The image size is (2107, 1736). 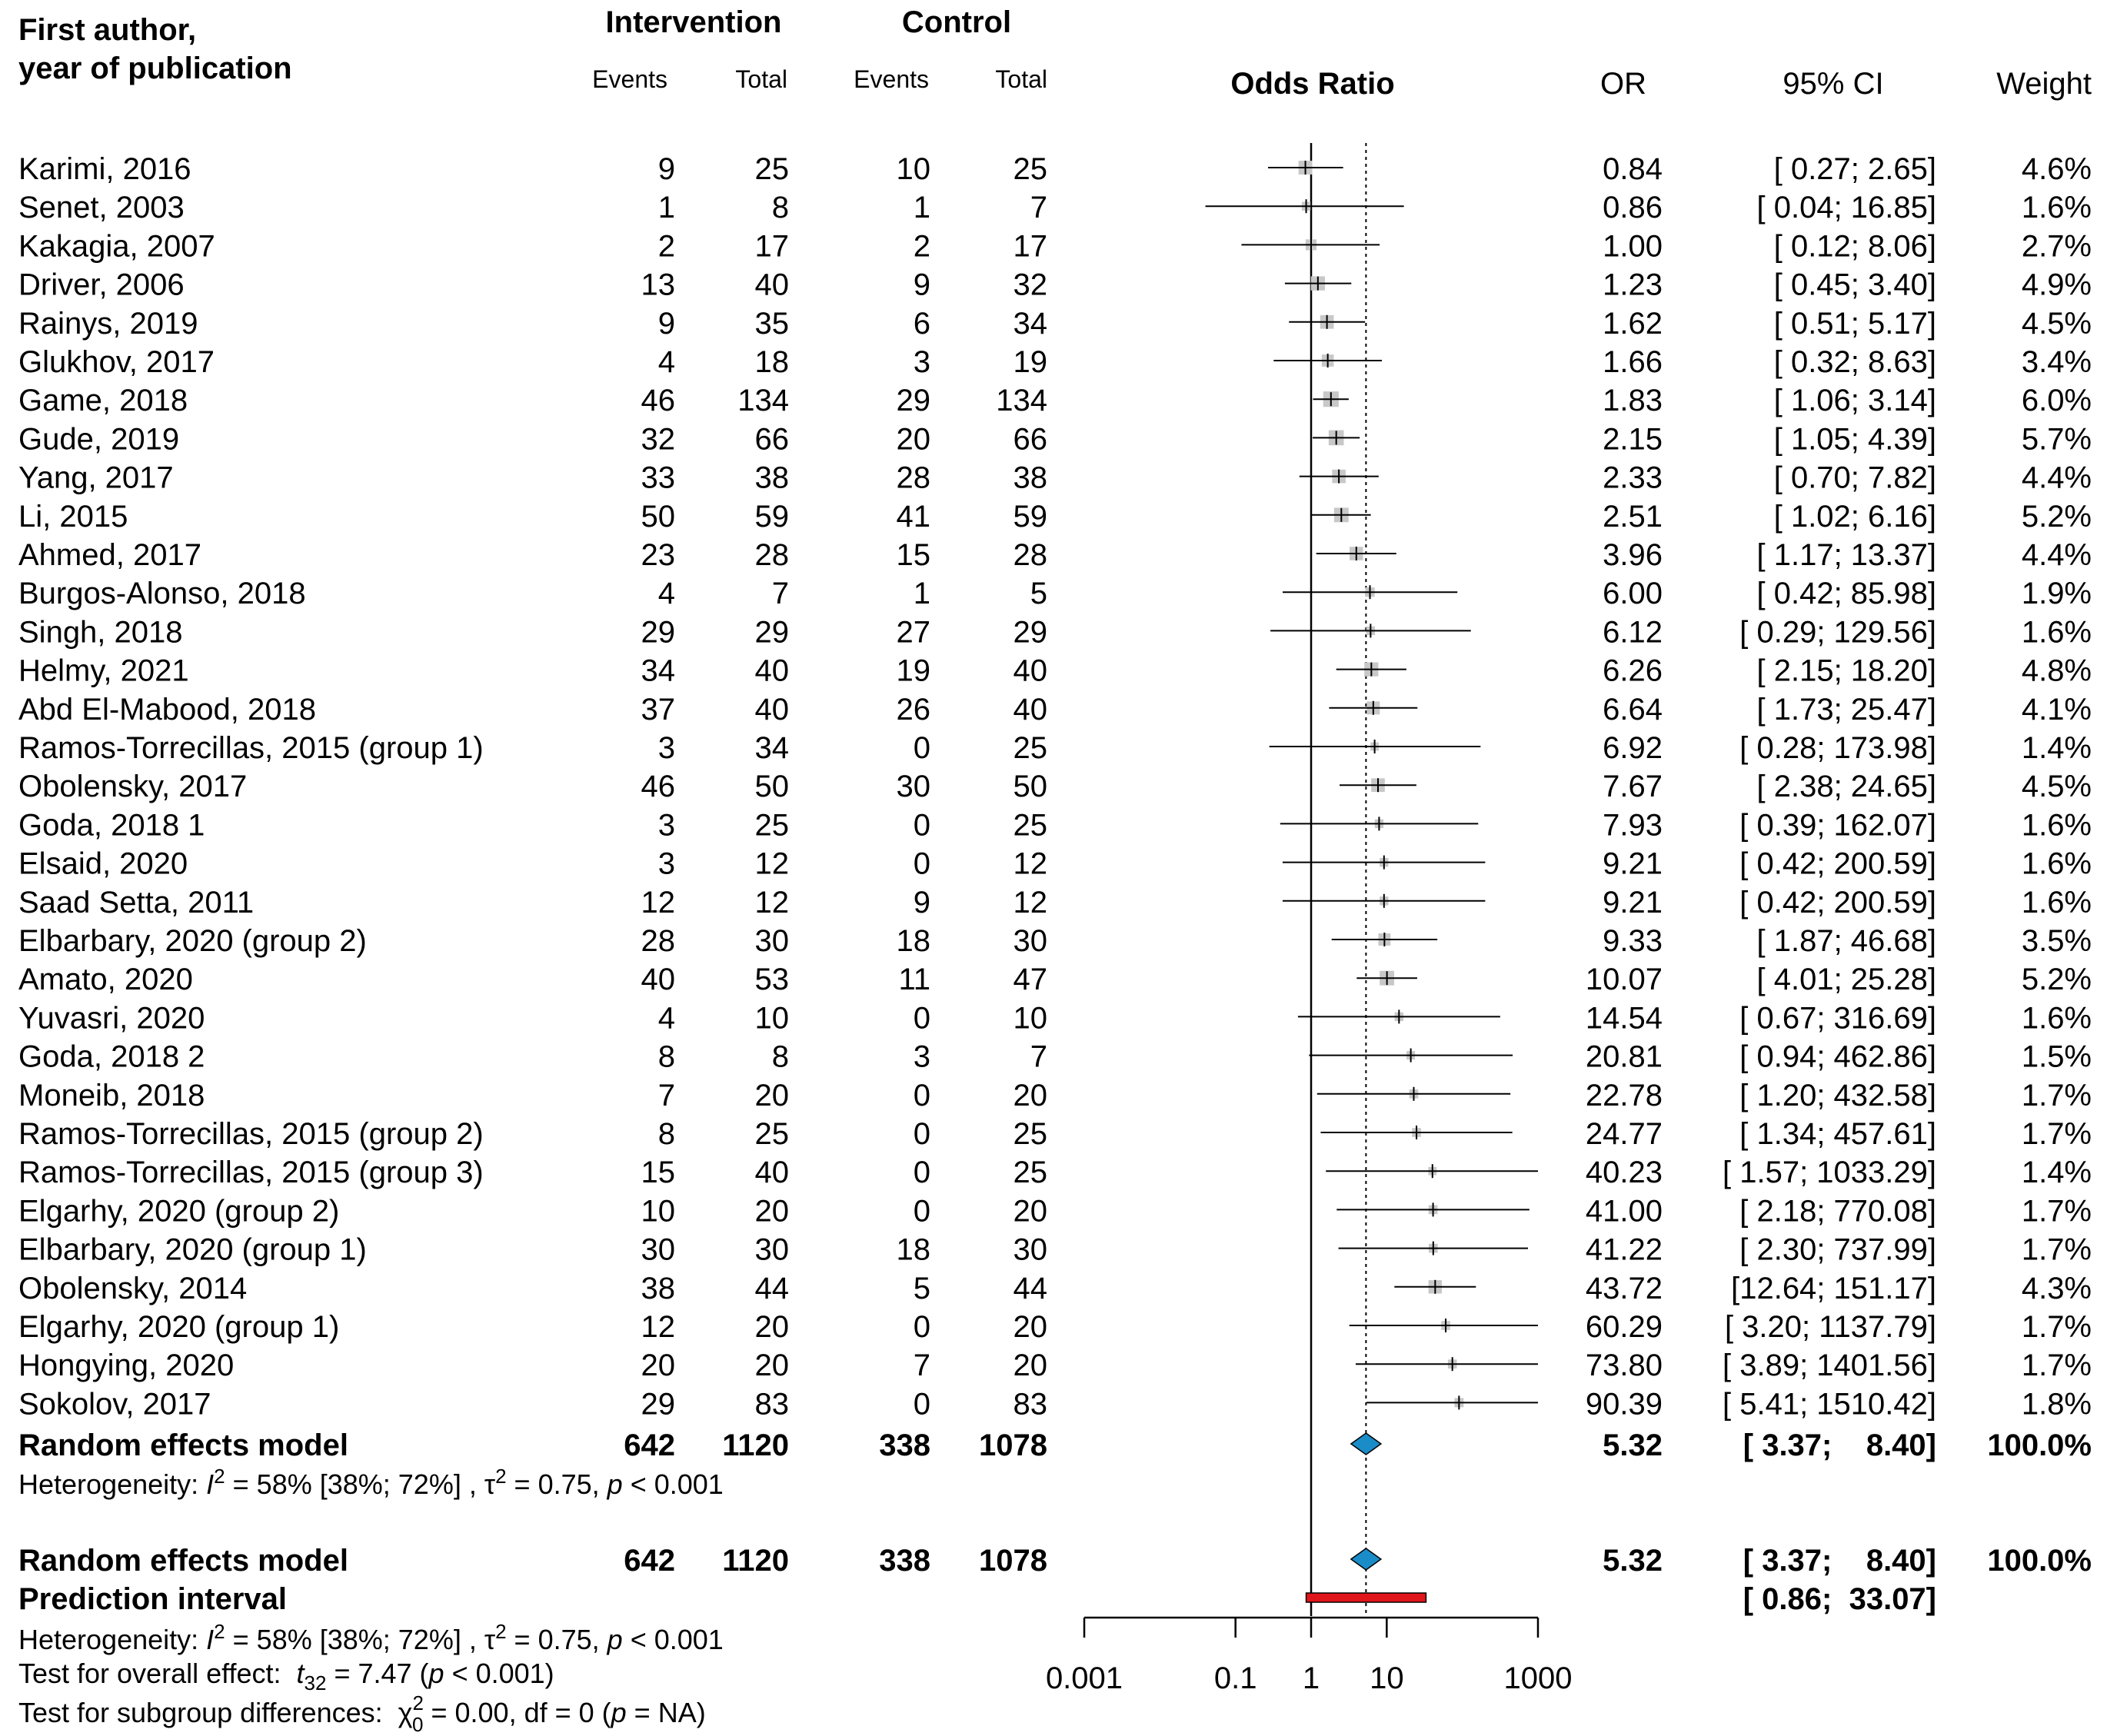 What do you see at coordinates (773, 979) in the screenshot?
I see `intervention-total: 53` at bounding box center [773, 979].